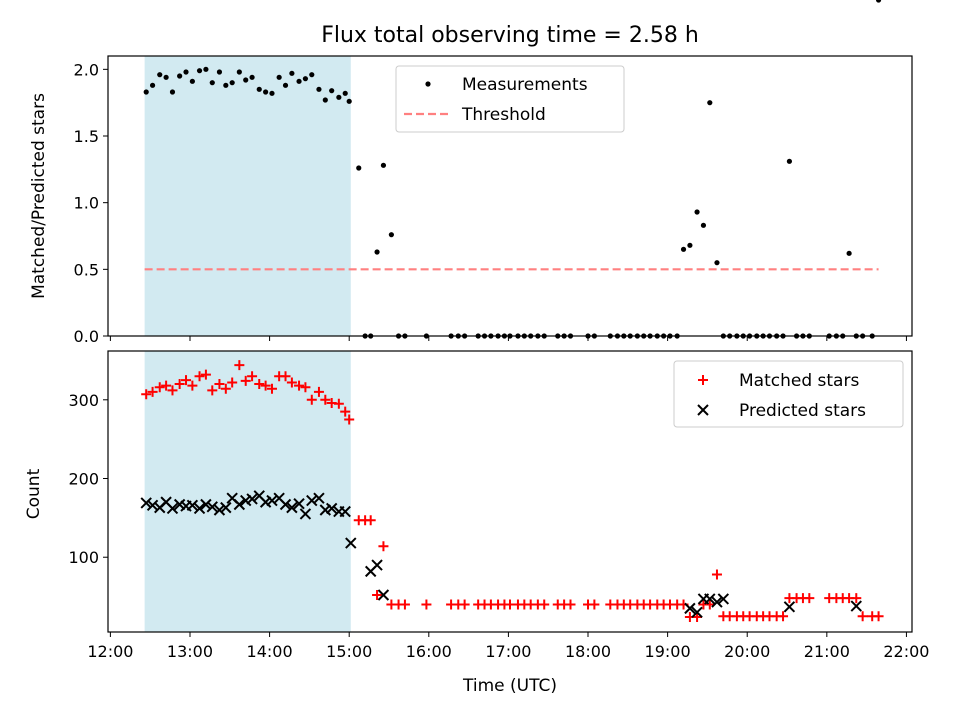 Image resolution: width=960 pixels, height=720 pixels. Describe the element at coordinates (788, 394) in the screenshot. I see `legend-box` at that location.